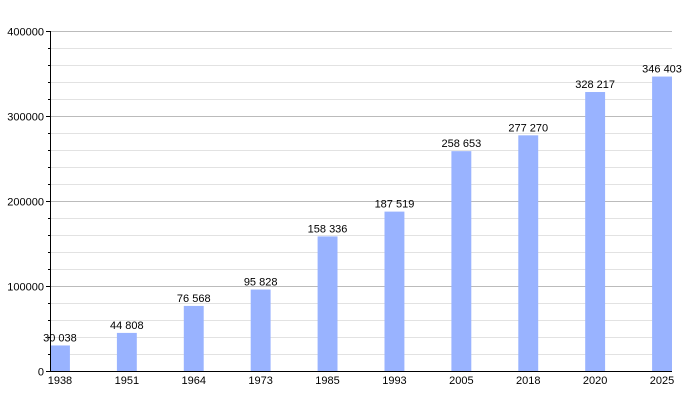 Image resolution: width=700 pixels, height=400 pixels. I want to click on x-tick-label: 2005, so click(461, 381).